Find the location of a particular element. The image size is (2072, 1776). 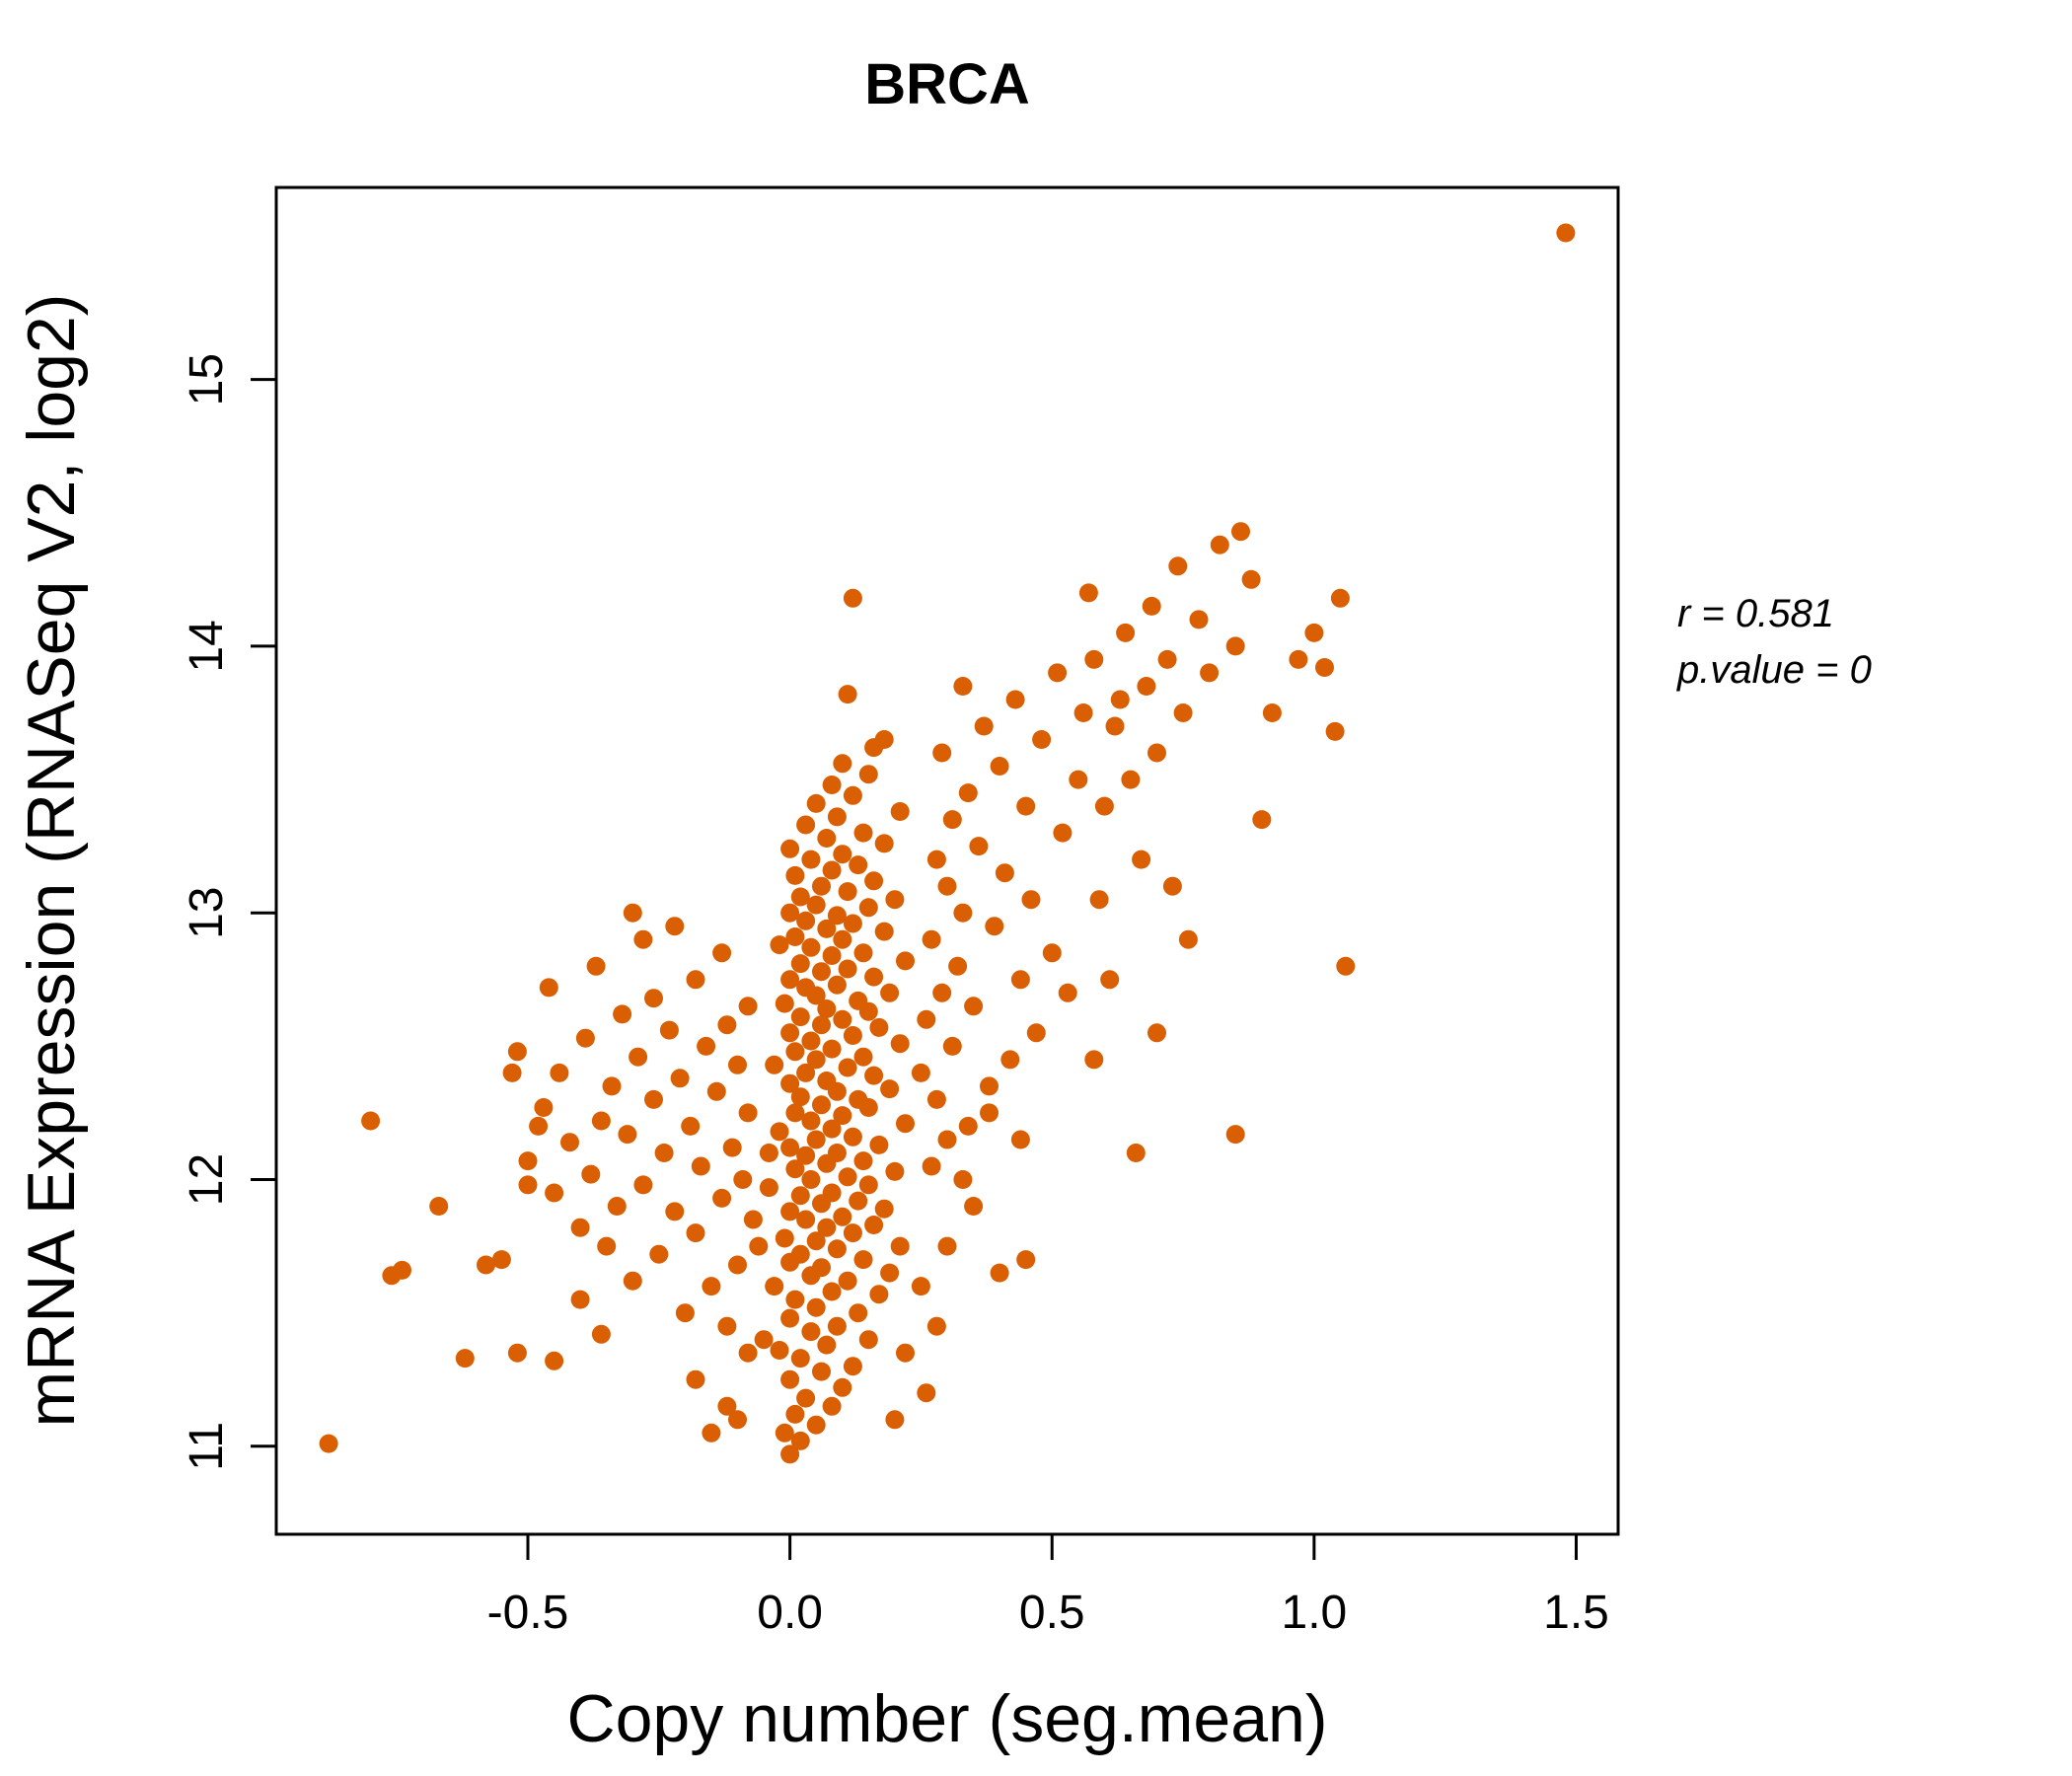

x-tick-label: -0.5 is located at coordinates (528, 1613).